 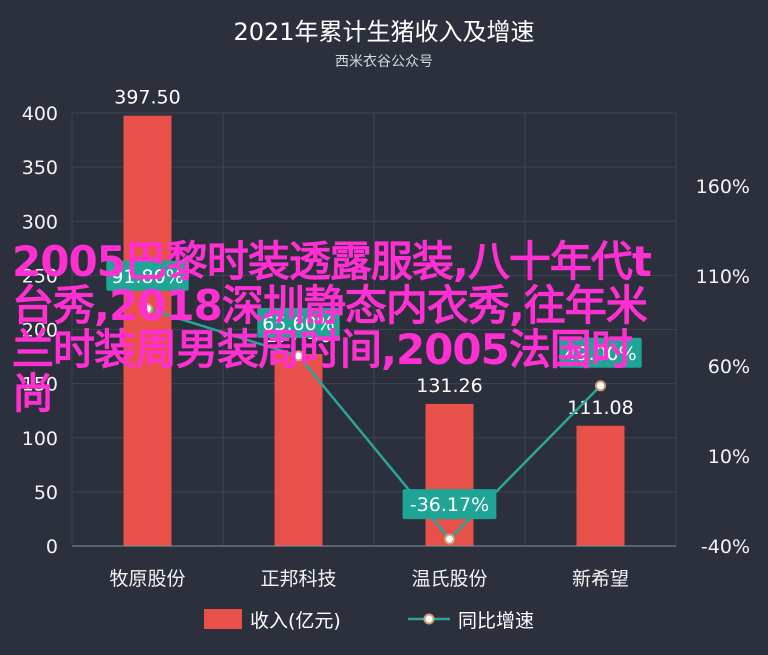 I want to click on x-category-label: 正邦科技, so click(x=298, y=579).